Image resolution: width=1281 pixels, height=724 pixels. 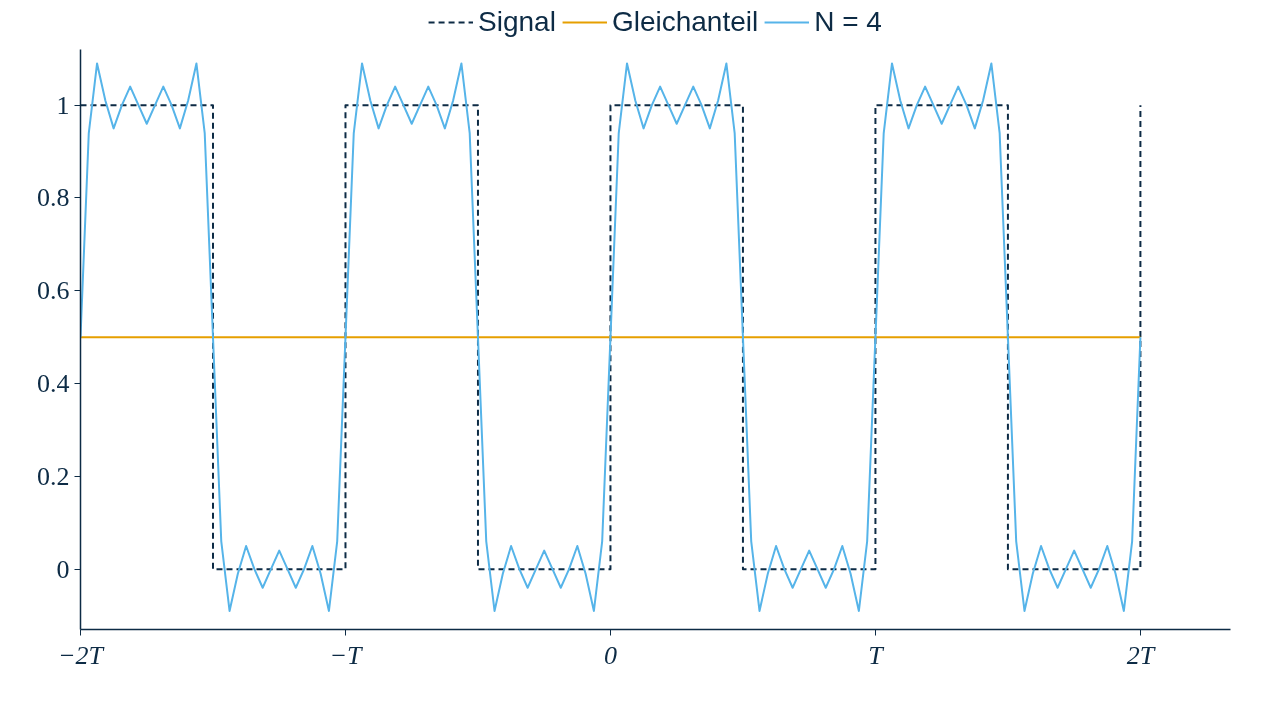 I want to click on x-tick-label: T, so click(x=876, y=655).